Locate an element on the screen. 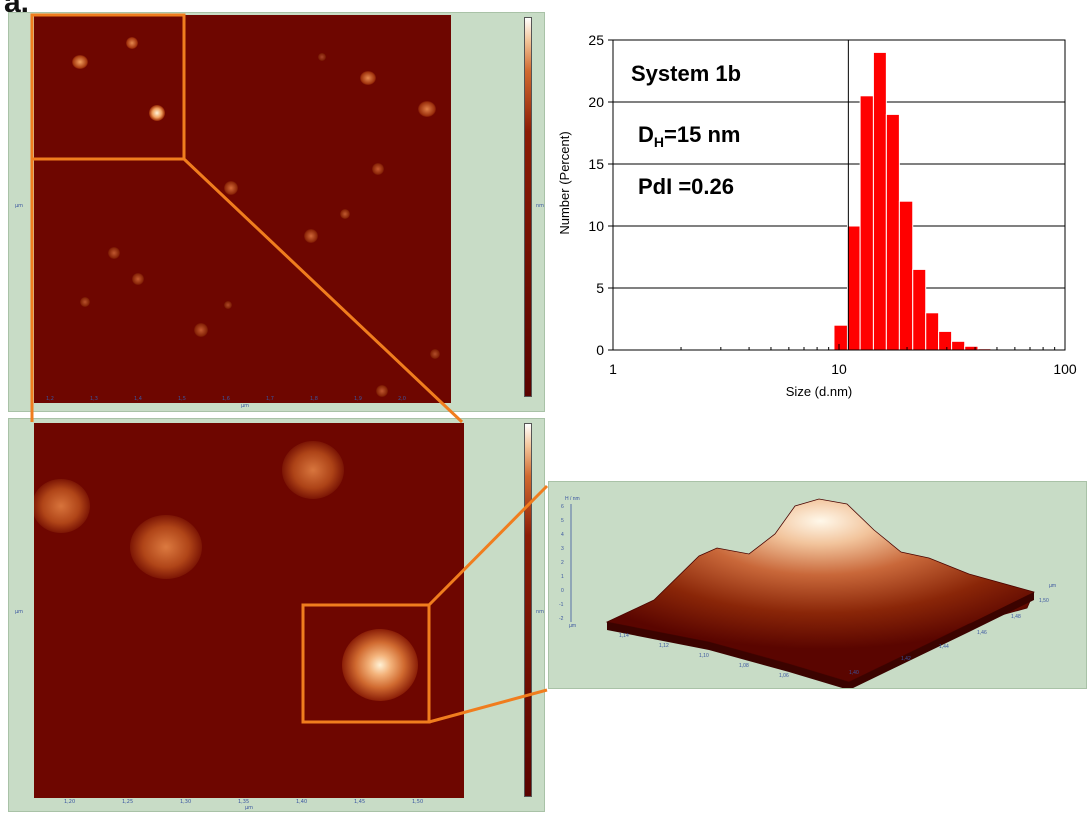 Image resolution: width=1089 pixels, height=815 pixels. y-tick-label: 0 is located at coordinates (600, 350).